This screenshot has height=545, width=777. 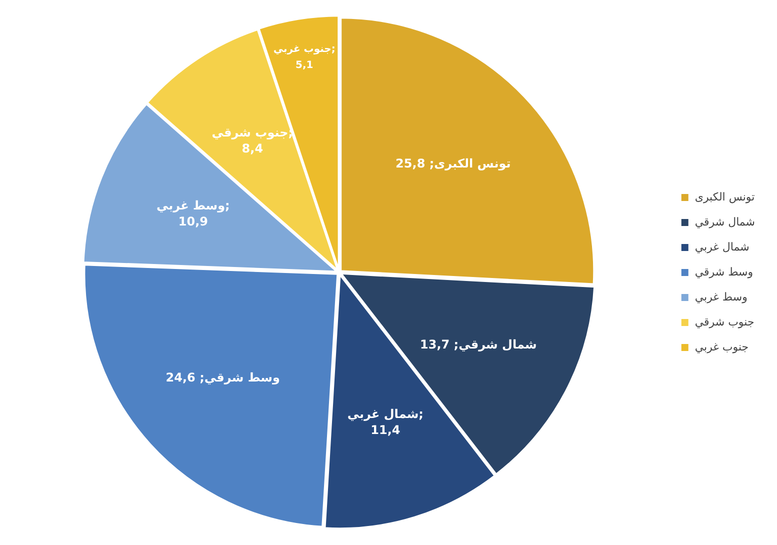 What do you see at coordinates (223, 377) in the screenshot?
I see `data-label: وسط شرقي; 24,6` at bounding box center [223, 377].